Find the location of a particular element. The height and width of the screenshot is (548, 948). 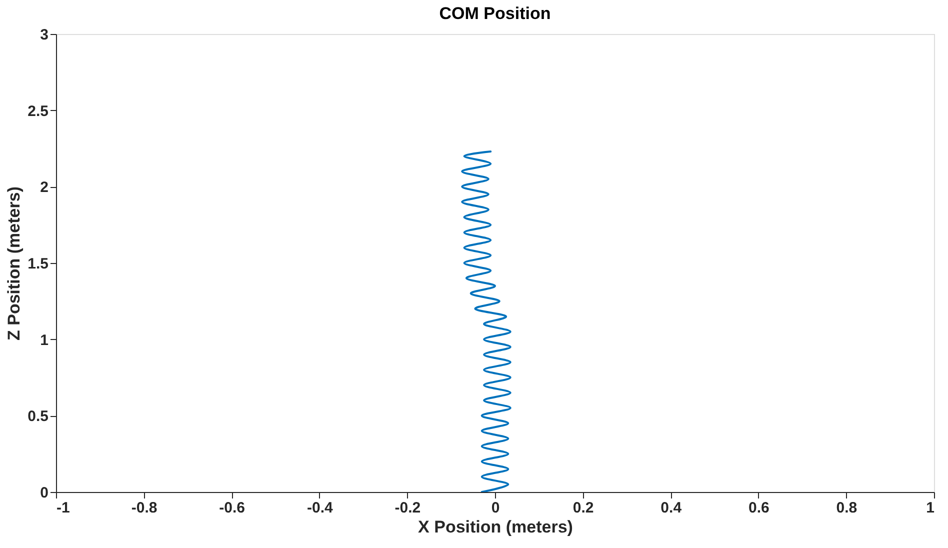

x-tick-label: -0.8 is located at coordinates (144, 508).